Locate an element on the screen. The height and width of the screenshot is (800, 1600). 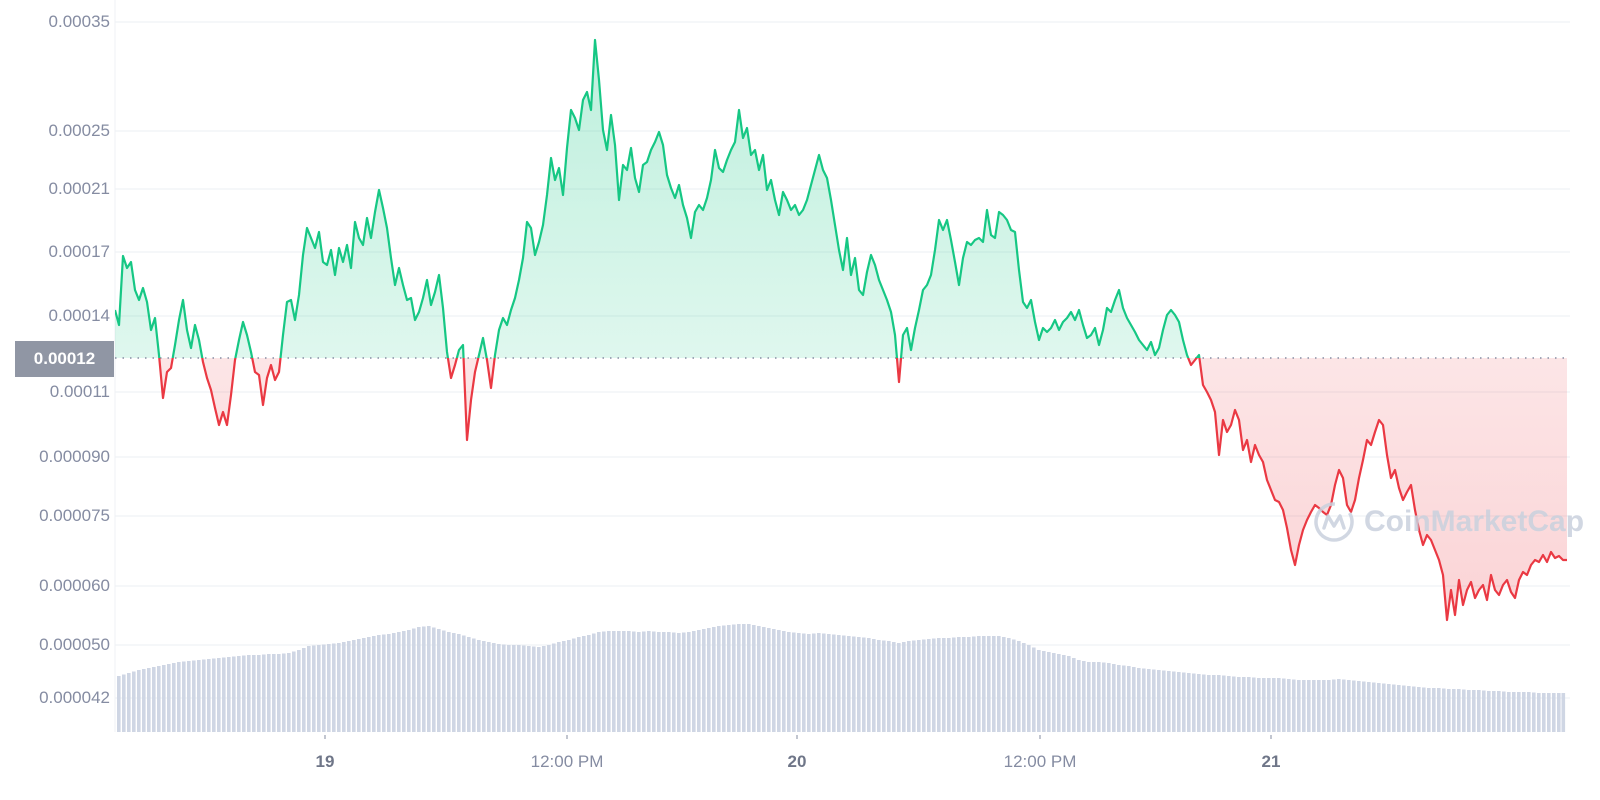
watermark: CoinMarketCap is located at coordinates (1448, 522).